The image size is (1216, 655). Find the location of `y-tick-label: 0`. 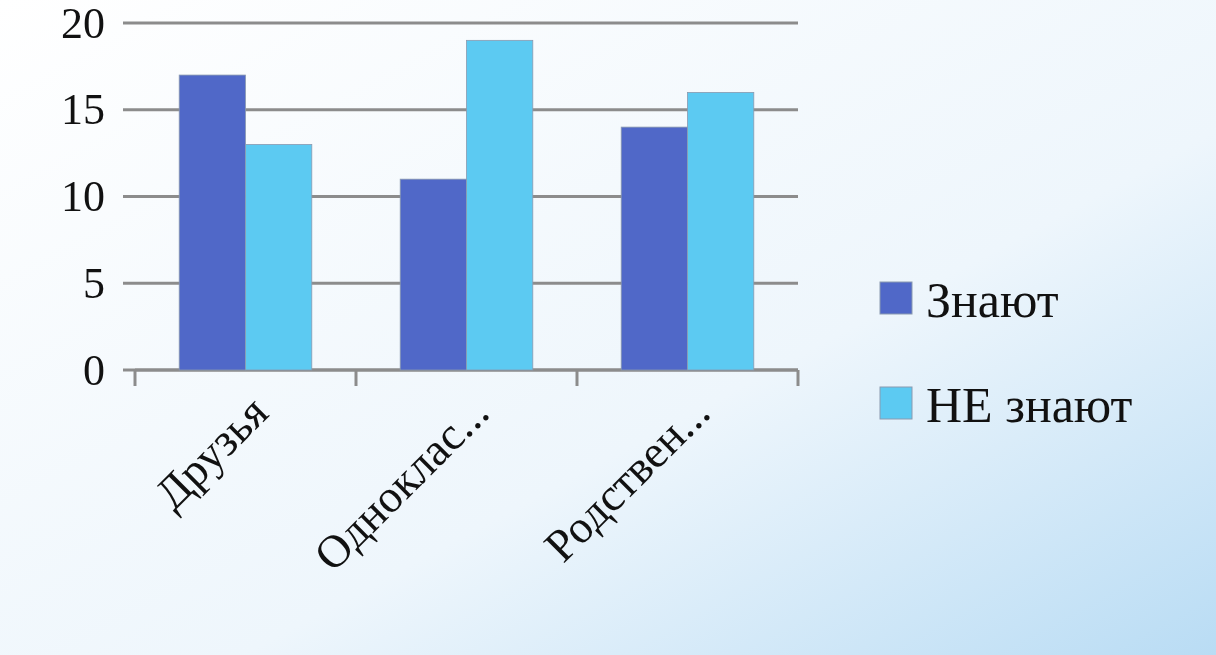

y-tick-label: 0 is located at coordinates (94, 370).